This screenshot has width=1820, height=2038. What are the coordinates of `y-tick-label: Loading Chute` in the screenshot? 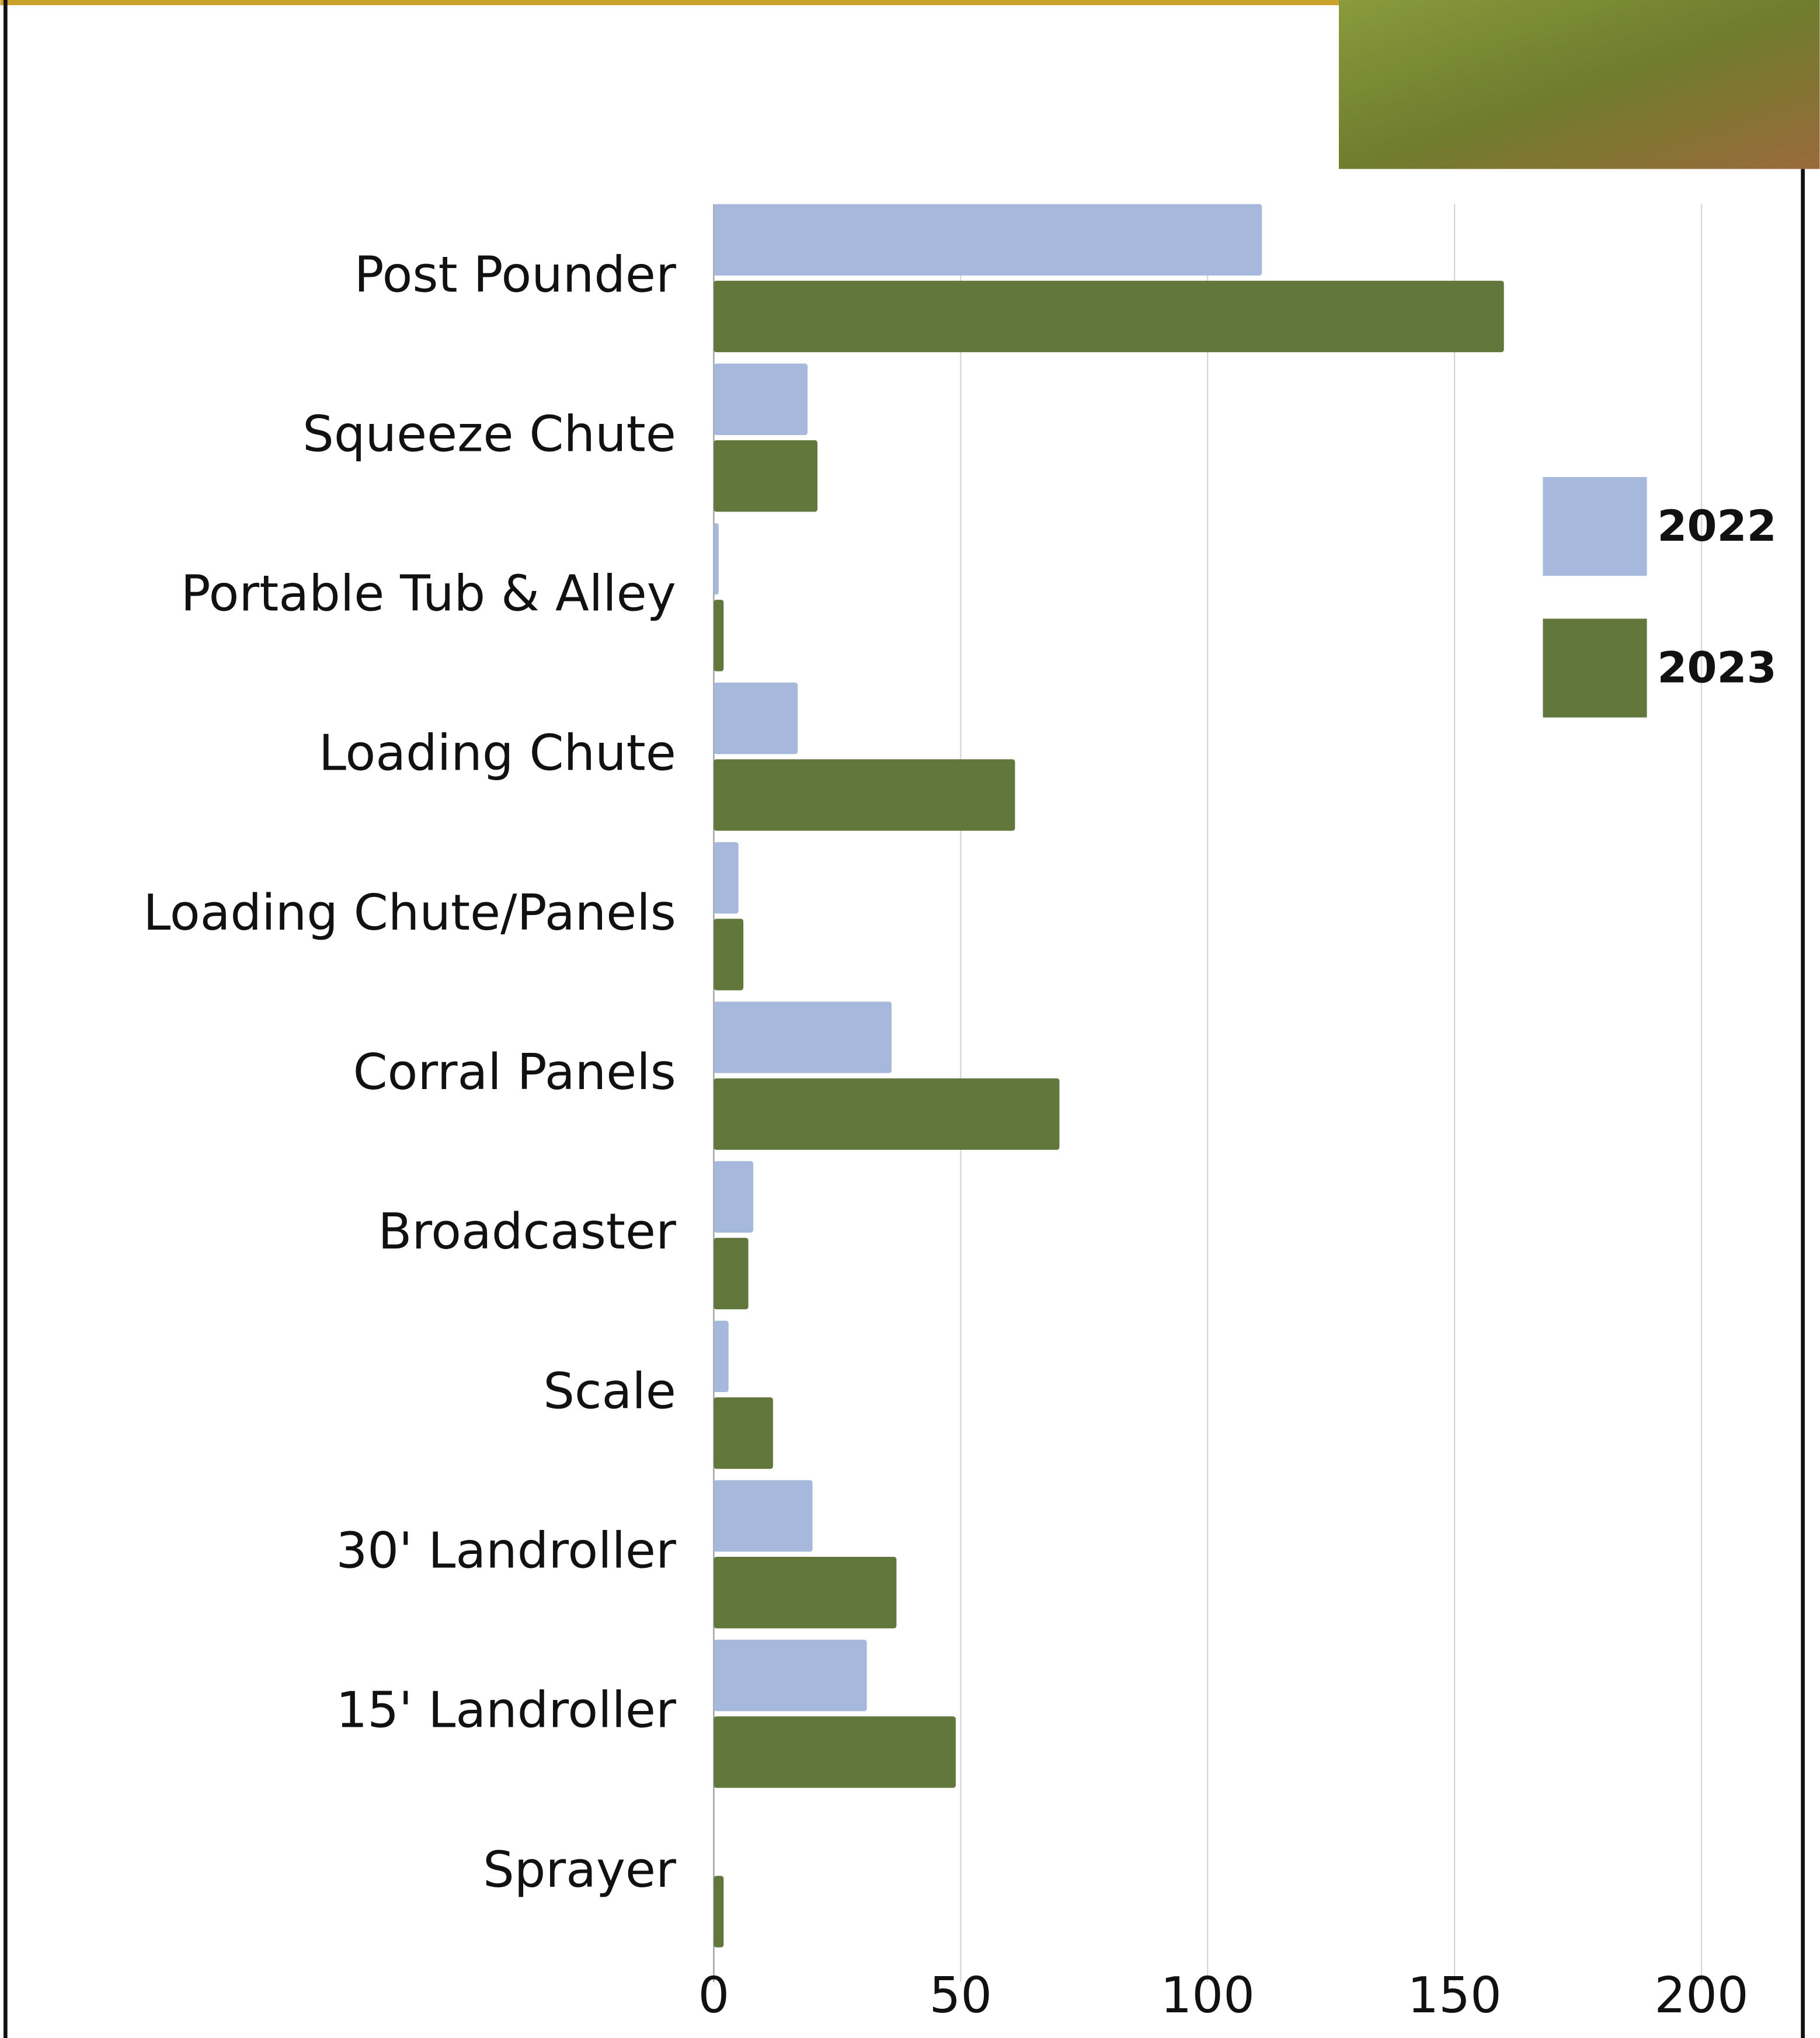 It's located at (497, 753).